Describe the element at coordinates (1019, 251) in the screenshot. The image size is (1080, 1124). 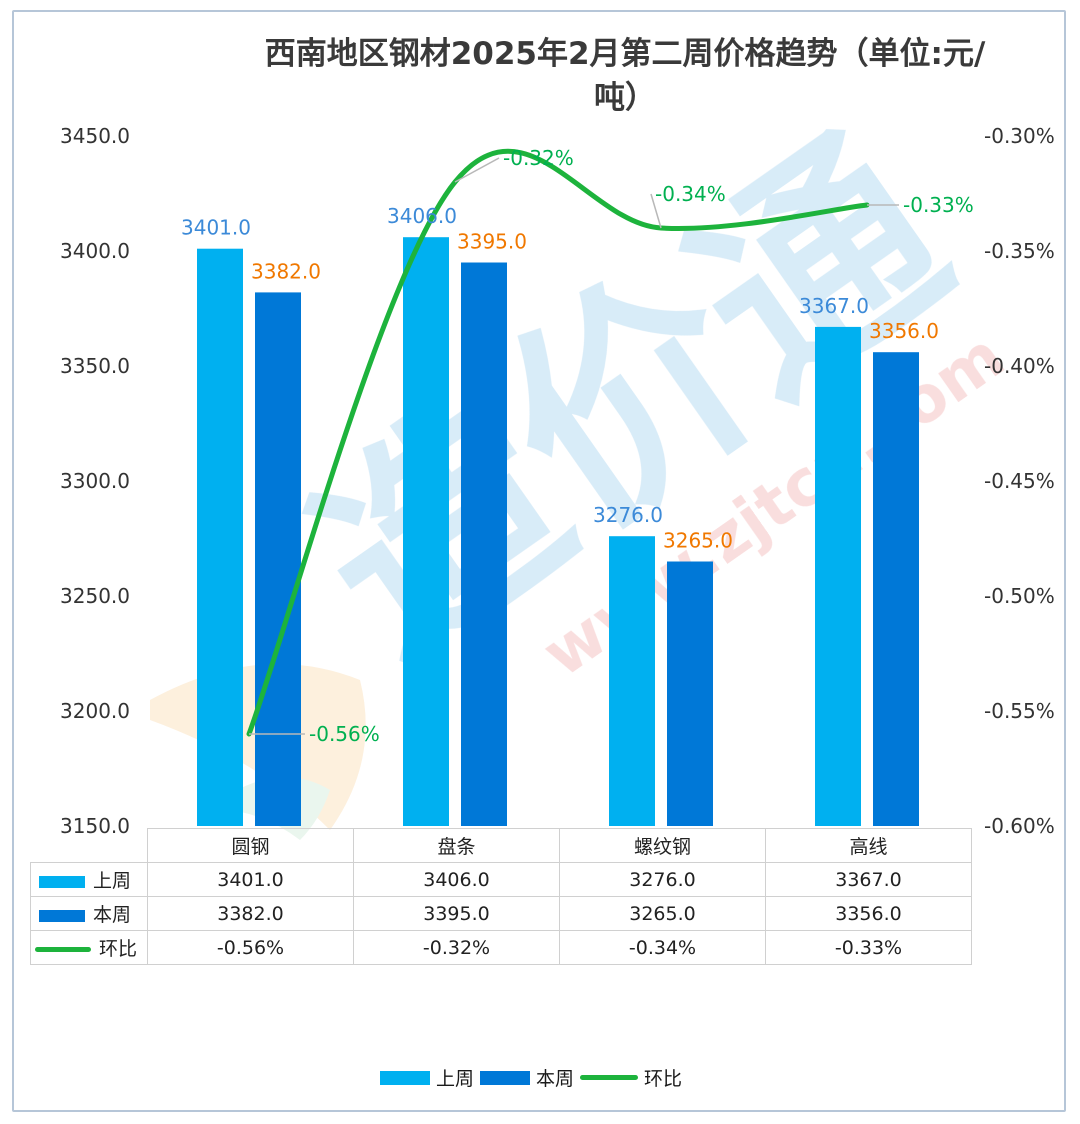
I see `right-axis-tick-label: -0.35%` at that location.